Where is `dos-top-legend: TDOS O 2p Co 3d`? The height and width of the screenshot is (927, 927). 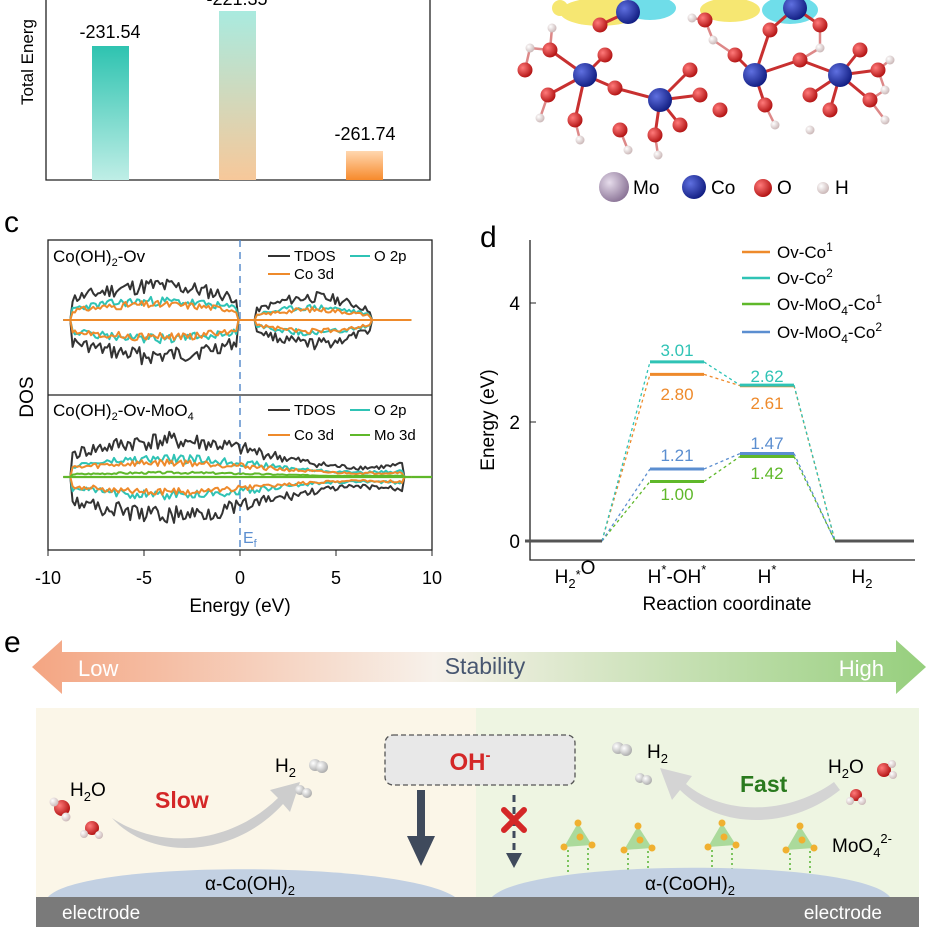 dos-top-legend: TDOS O 2p Co 3d is located at coordinates (337, 265).